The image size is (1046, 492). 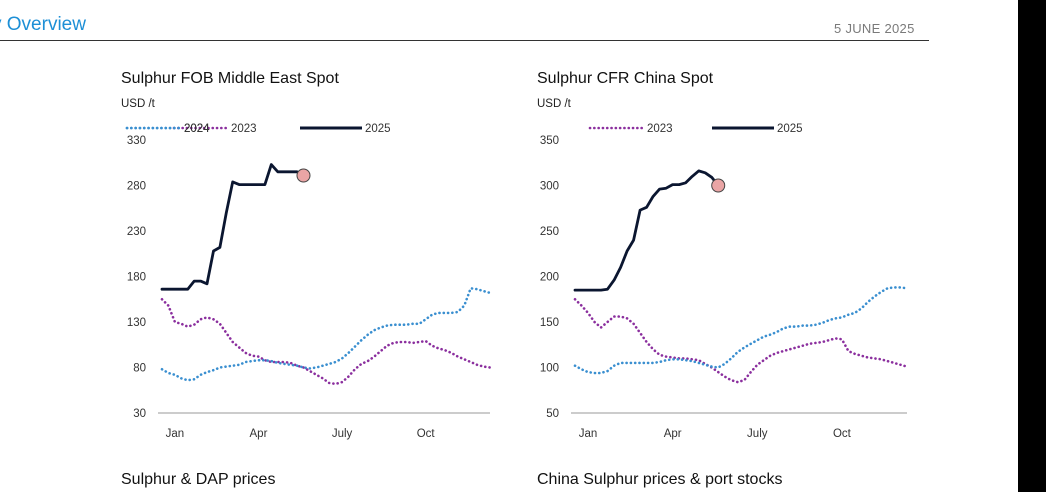 What do you see at coordinates (43, 24) in the screenshot?
I see `page-title: y Overview` at bounding box center [43, 24].